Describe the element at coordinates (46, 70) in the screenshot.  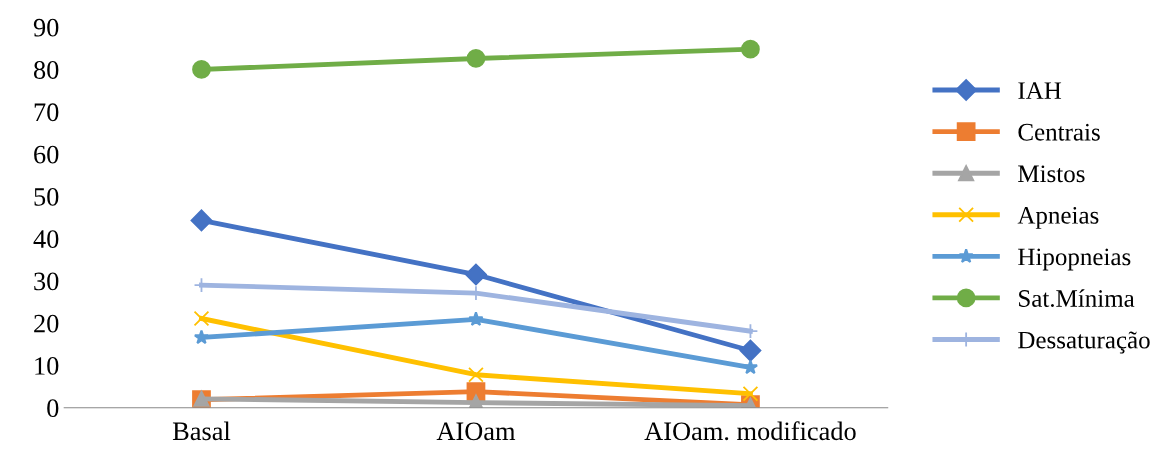
I see `y-tick-label: 80` at that location.